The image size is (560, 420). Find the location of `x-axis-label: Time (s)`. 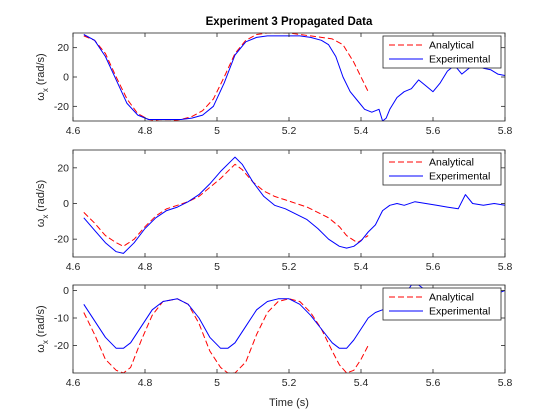

x-axis-label: Time (s) is located at coordinates (289, 403).